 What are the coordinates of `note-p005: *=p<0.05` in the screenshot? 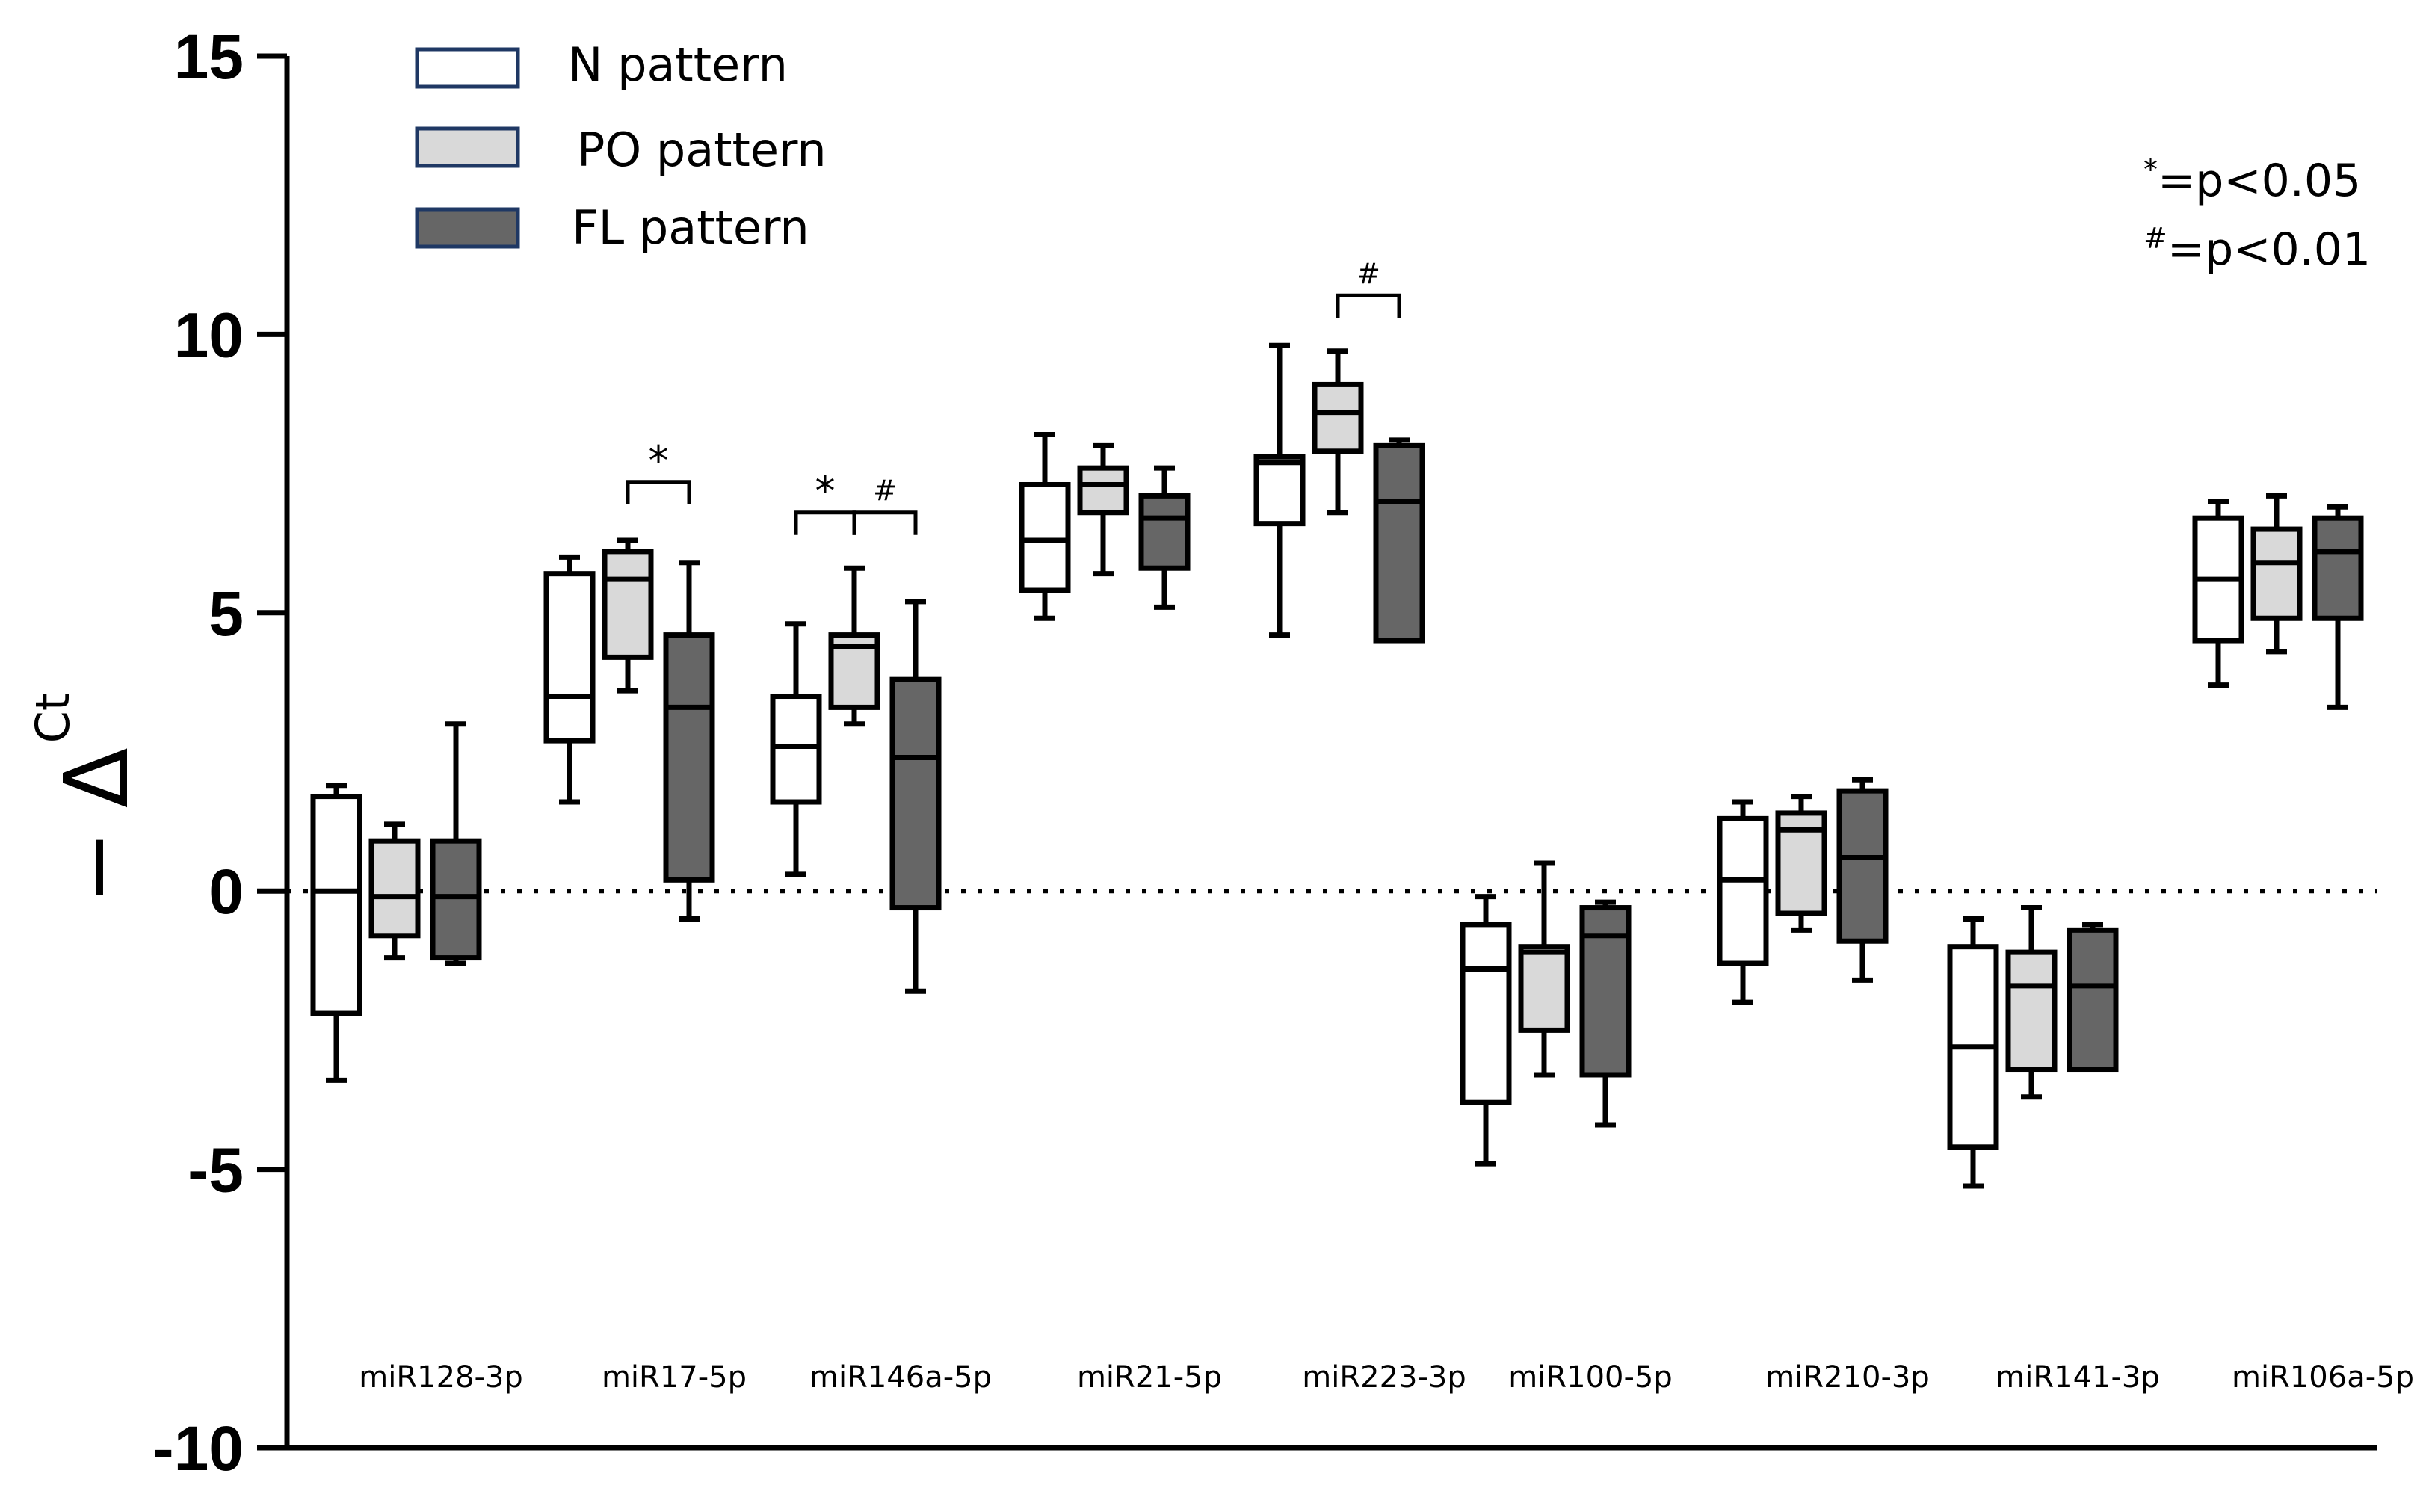 It's located at (2252, 180).